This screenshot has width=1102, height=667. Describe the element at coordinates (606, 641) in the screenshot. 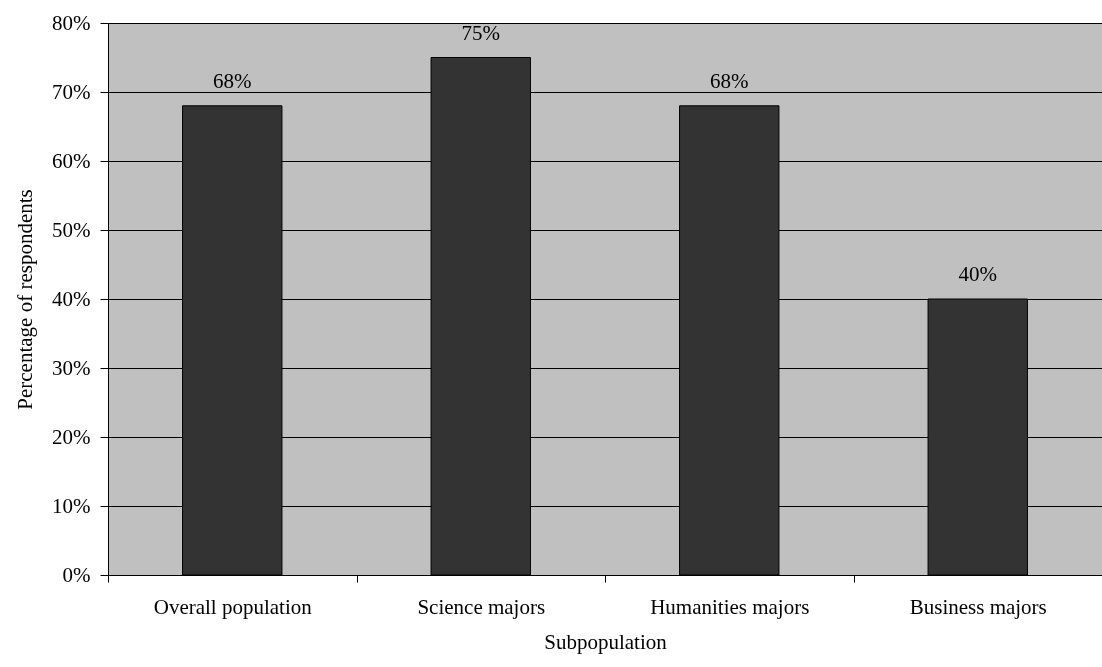

I see `x-axis-title: Subpopulation` at that location.